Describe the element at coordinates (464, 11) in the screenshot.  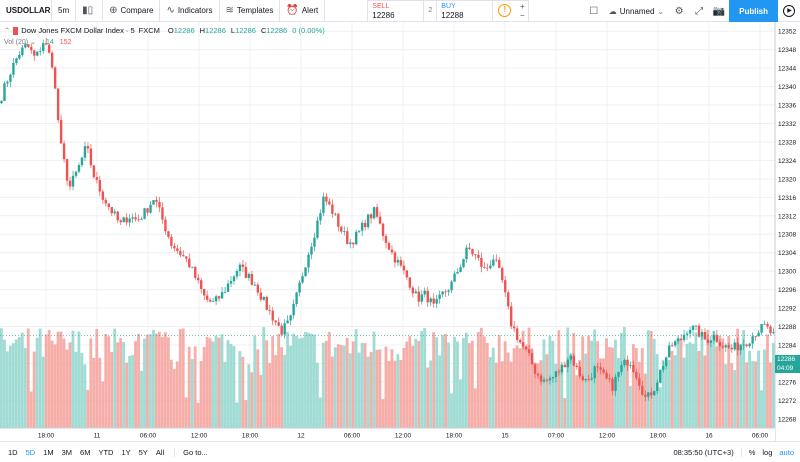
I see `buy-button: BUY 12288` at that location.